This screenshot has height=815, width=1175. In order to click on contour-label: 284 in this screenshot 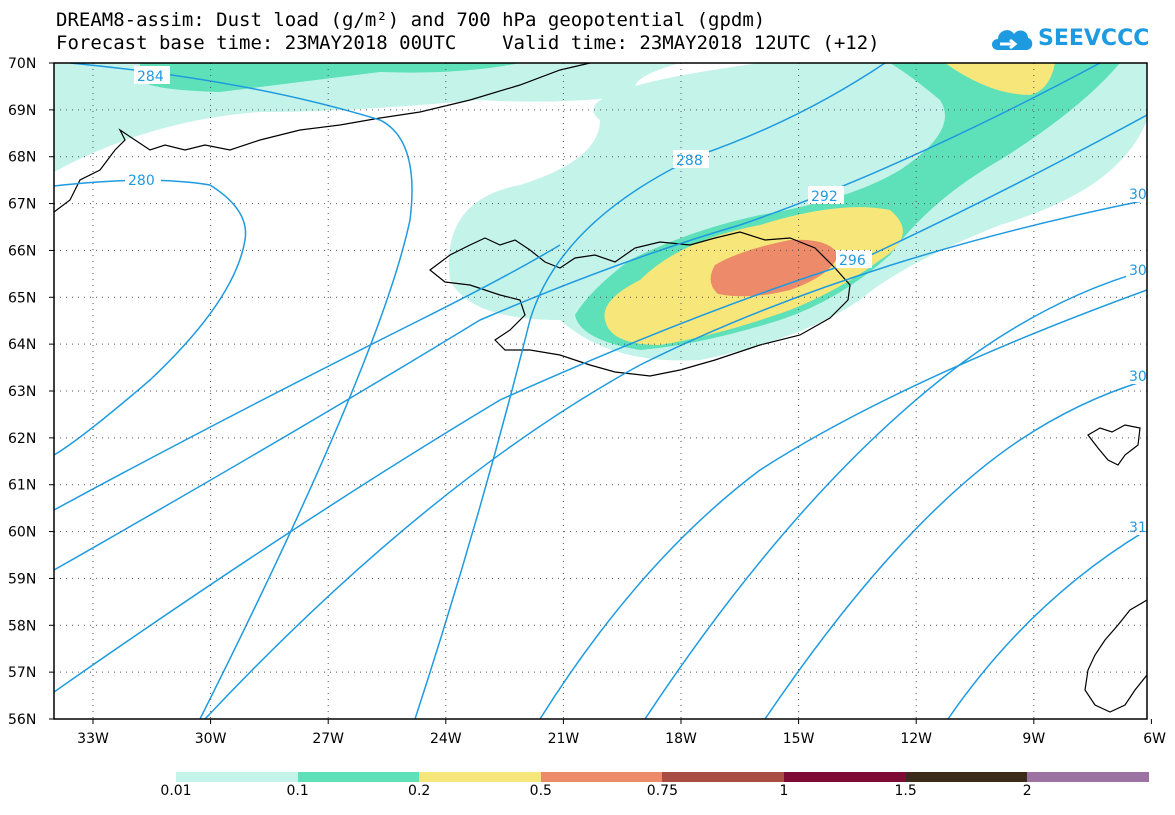, I will do `click(150, 77)`.